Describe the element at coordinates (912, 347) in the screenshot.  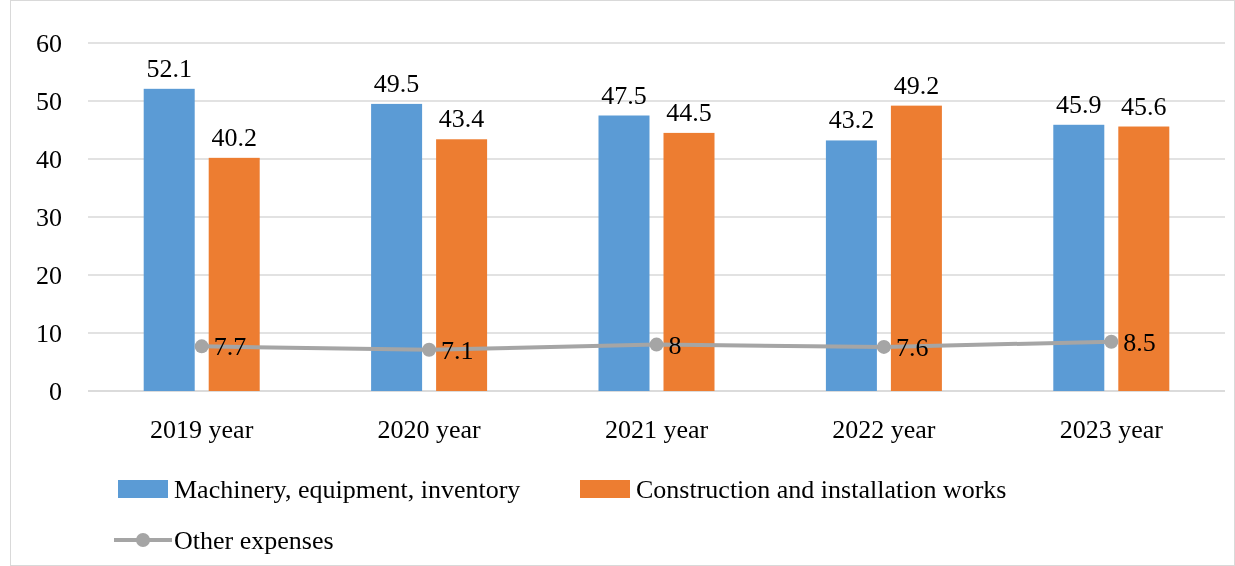
I see `data-label: 7.6` at that location.